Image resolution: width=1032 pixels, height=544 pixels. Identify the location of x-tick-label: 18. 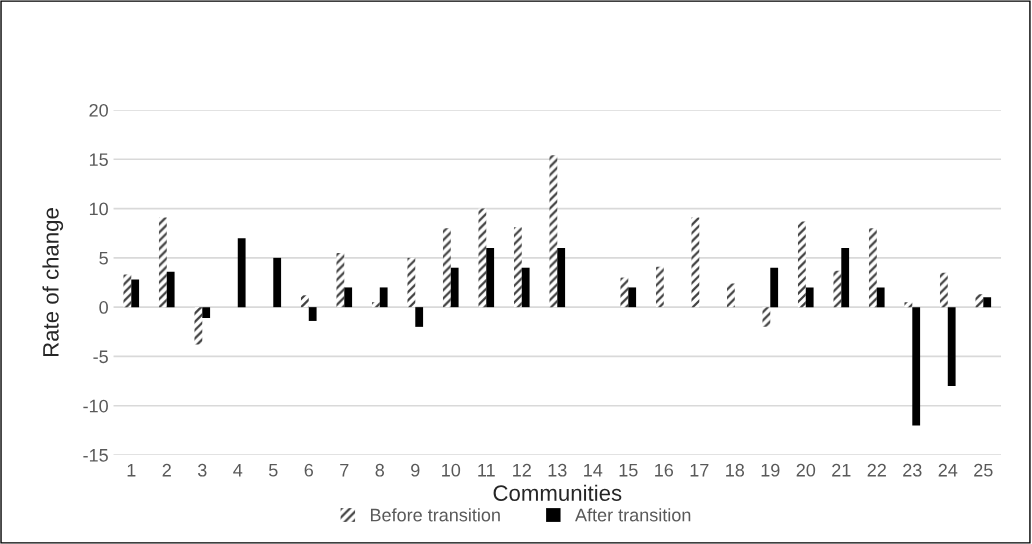
(735, 470).